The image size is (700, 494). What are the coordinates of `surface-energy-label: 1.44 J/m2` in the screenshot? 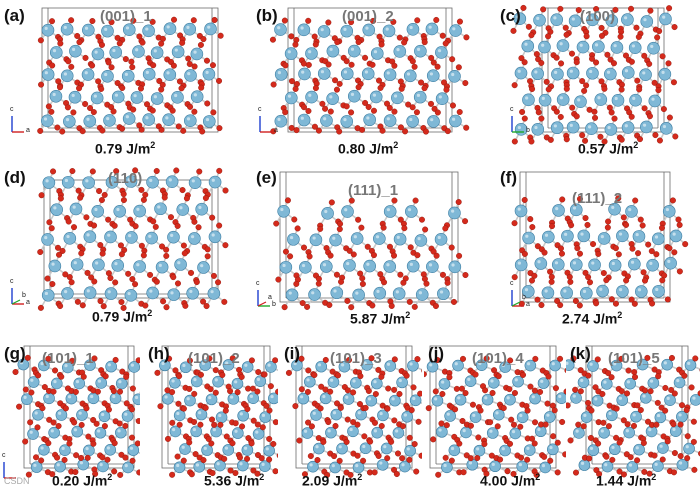 It's located at (626, 480).